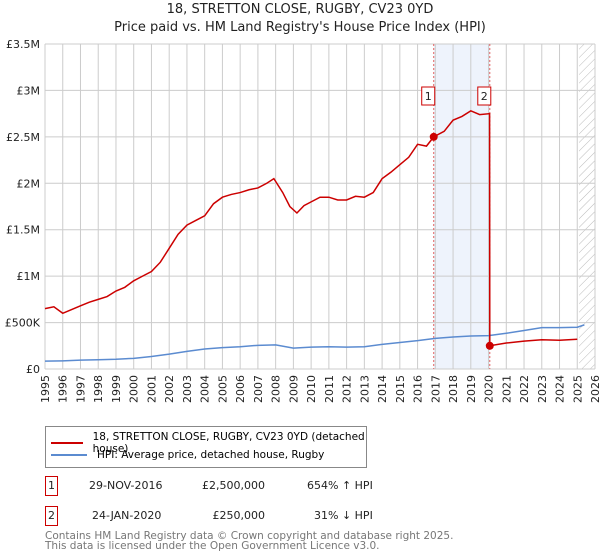 The width and height of the screenshot is (600, 560). I want to click on sale-hpi: 31% ↓ HPI, so click(343, 515).